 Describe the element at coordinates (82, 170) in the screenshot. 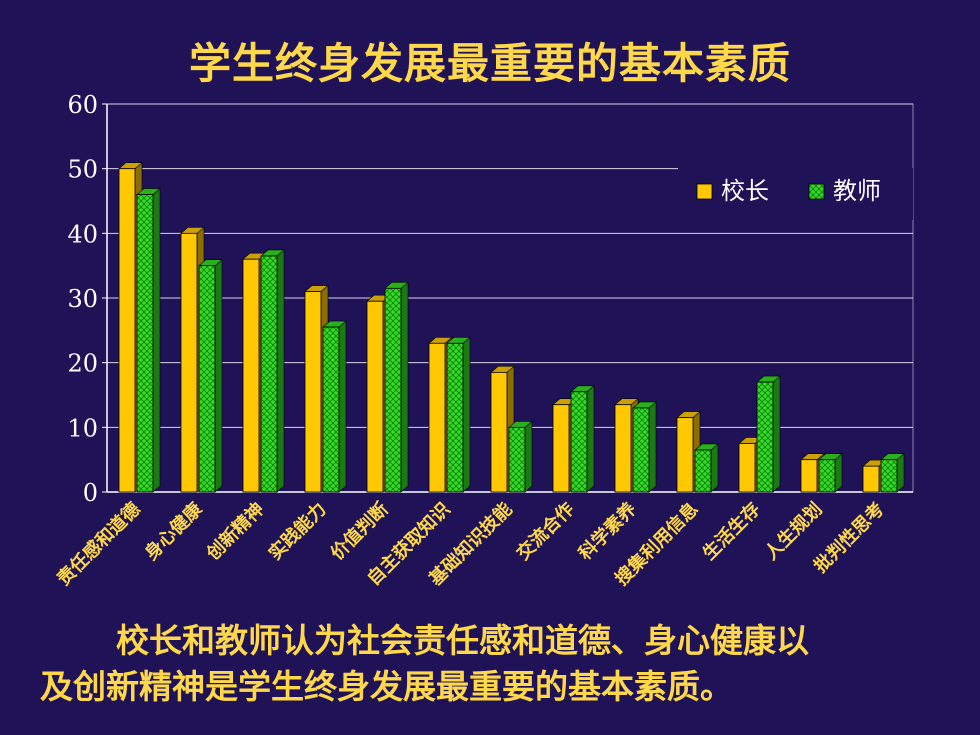

I see `y-tick-label: 50` at that location.